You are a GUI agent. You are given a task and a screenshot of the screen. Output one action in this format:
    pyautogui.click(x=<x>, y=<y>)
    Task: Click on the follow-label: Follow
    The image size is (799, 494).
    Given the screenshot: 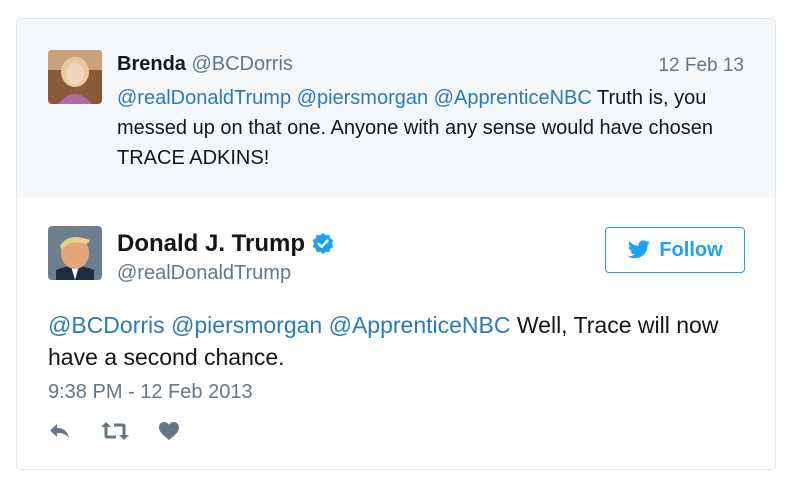 What is the action you would take?
    pyautogui.click(x=691, y=249)
    